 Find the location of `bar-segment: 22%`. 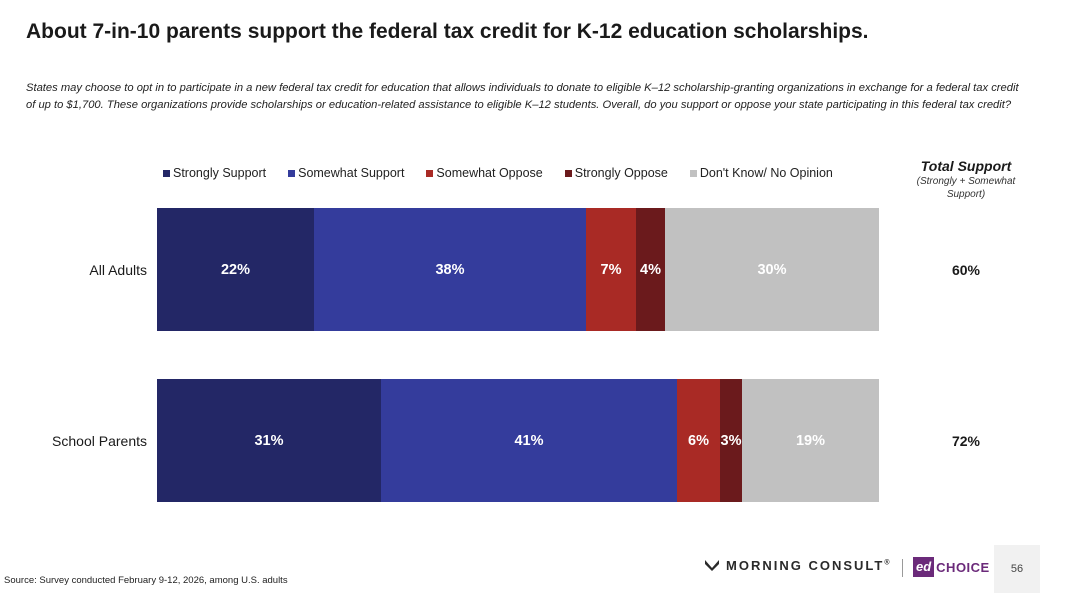

bar-segment: 22% is located at coordinates (235, 269).